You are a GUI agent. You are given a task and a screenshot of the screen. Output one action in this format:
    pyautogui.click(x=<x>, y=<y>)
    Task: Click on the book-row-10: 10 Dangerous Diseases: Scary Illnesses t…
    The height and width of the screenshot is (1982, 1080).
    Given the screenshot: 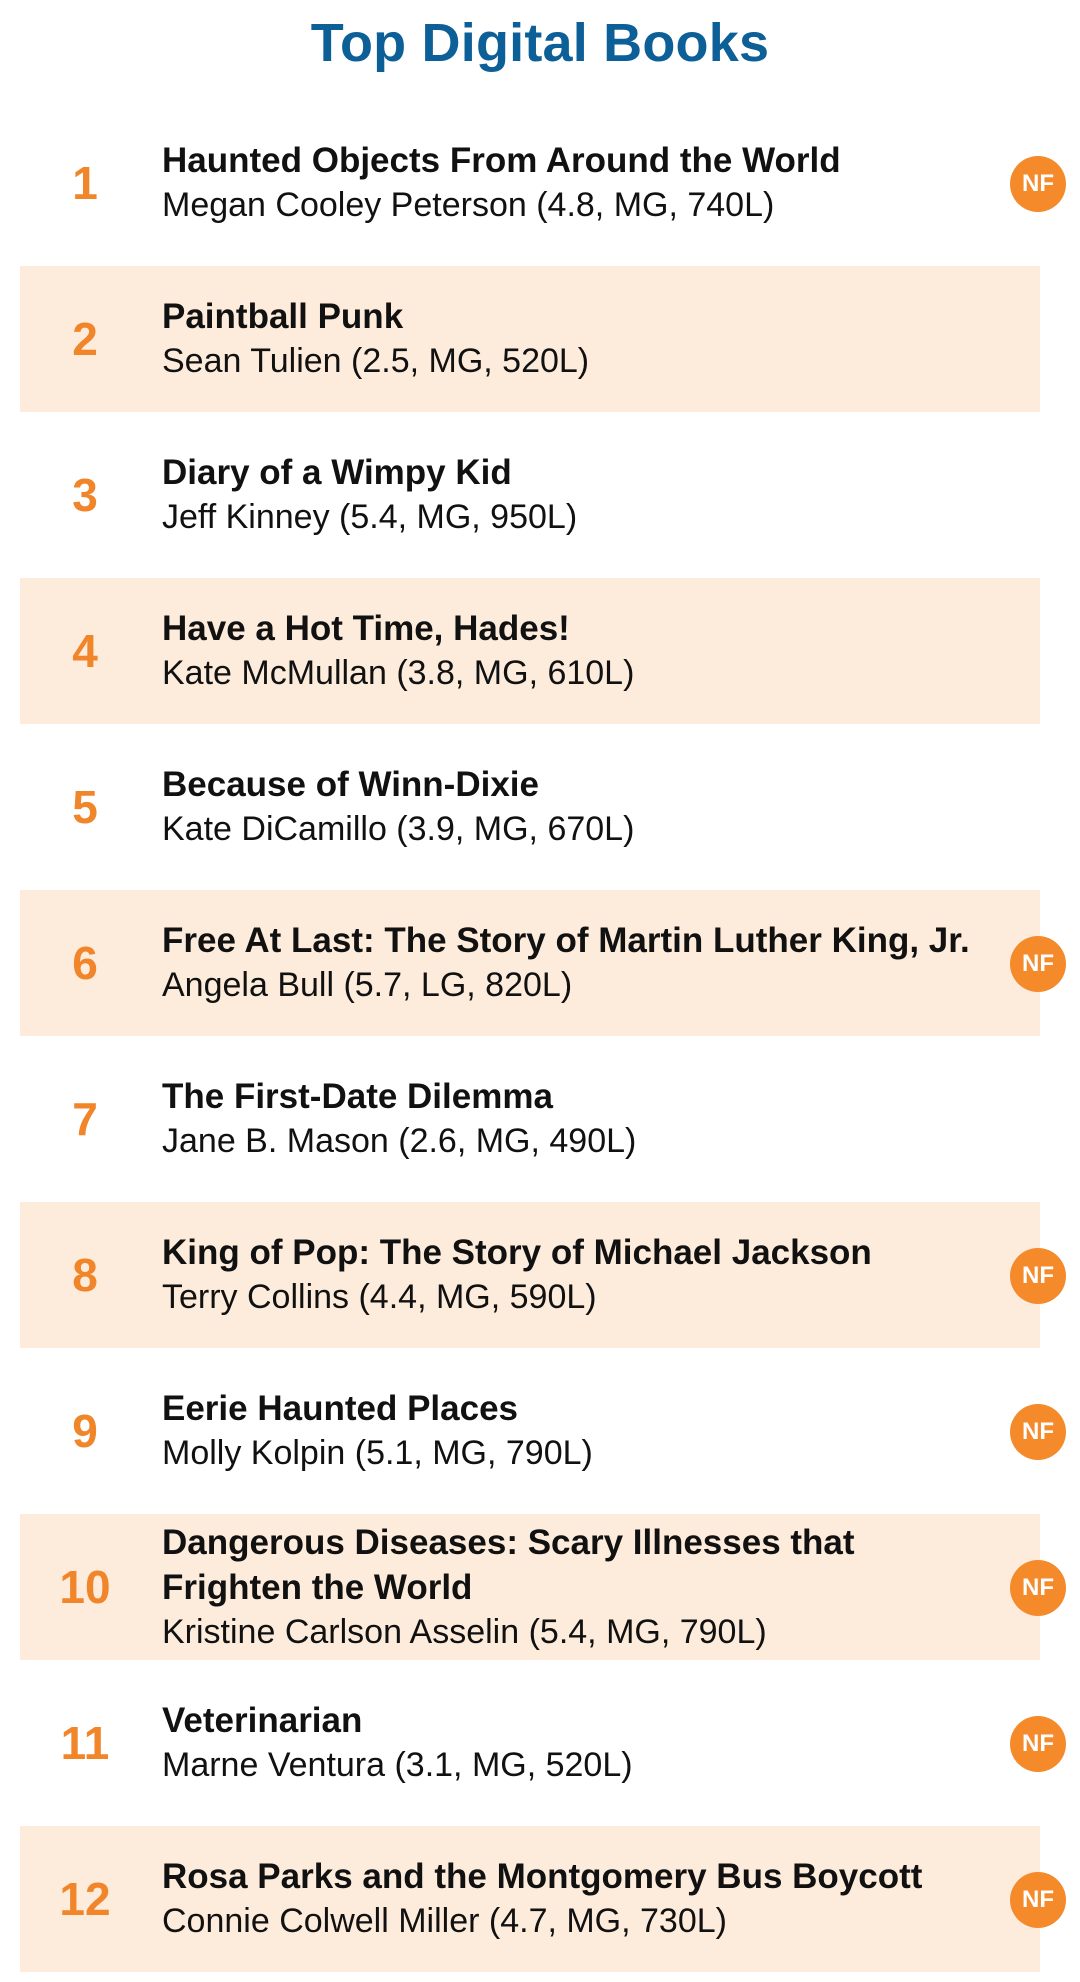 What is the action you would take?
    pyautogui.click(x=540, y=1587)
    